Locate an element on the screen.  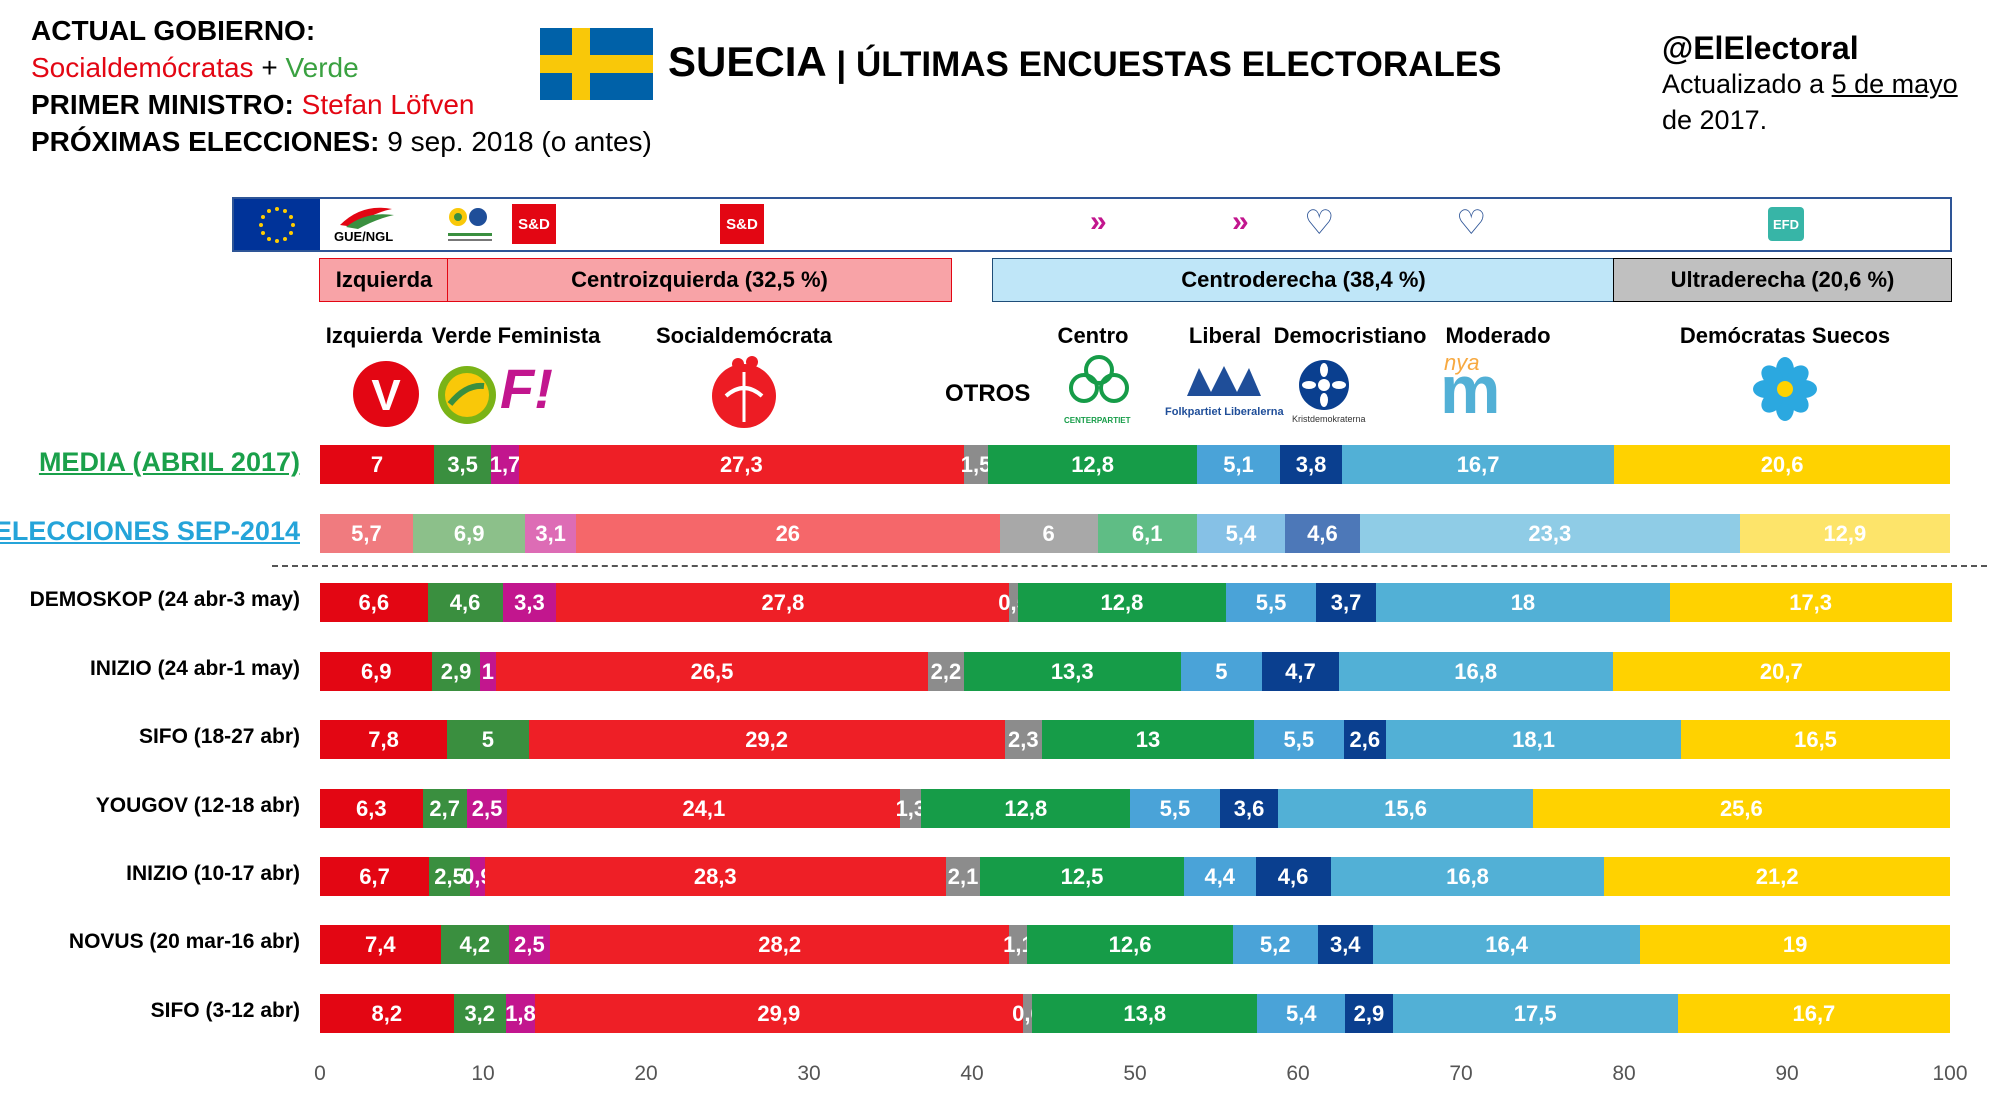
bar-segment-c: 12,6 is located at coordinates (1130, 944).